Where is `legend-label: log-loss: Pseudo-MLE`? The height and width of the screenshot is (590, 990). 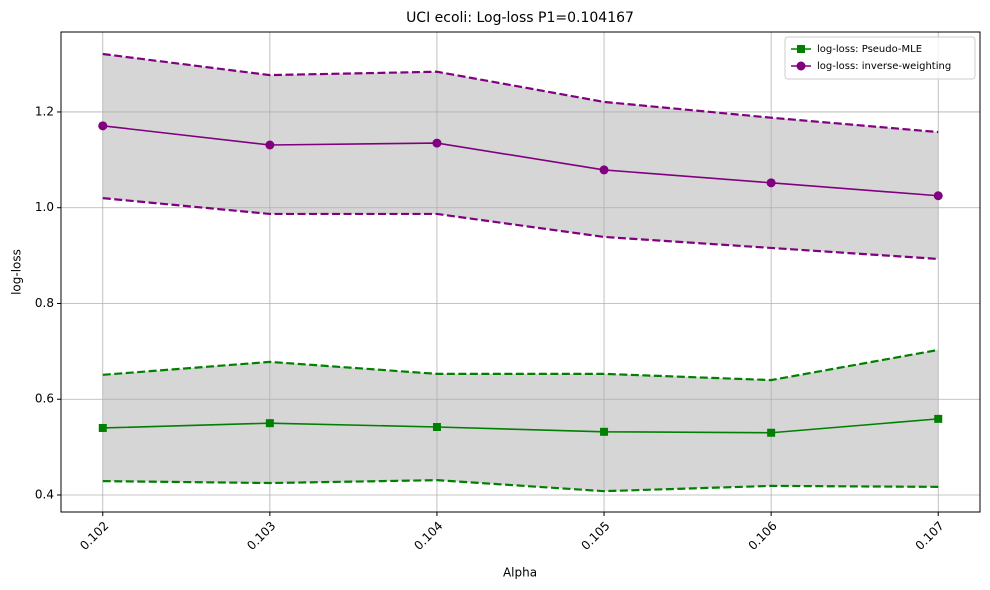 legend-label: log-loss: Pseudo-MLE is located at coordinates (869, 49).